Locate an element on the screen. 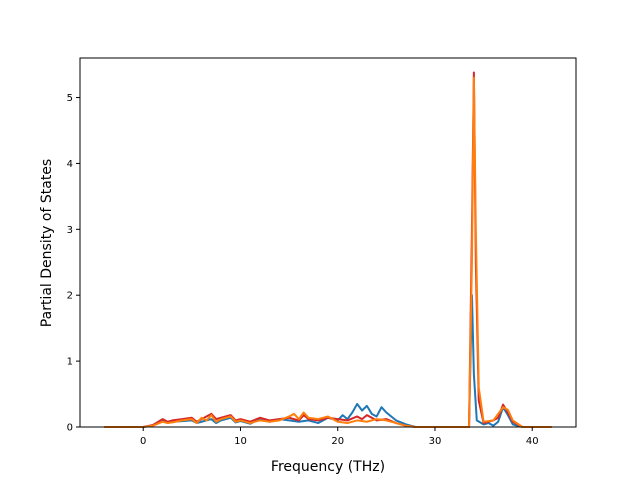 This screenshot has height=480, width=640. y-tick-label: 4 is located at coordinates (70, 164).